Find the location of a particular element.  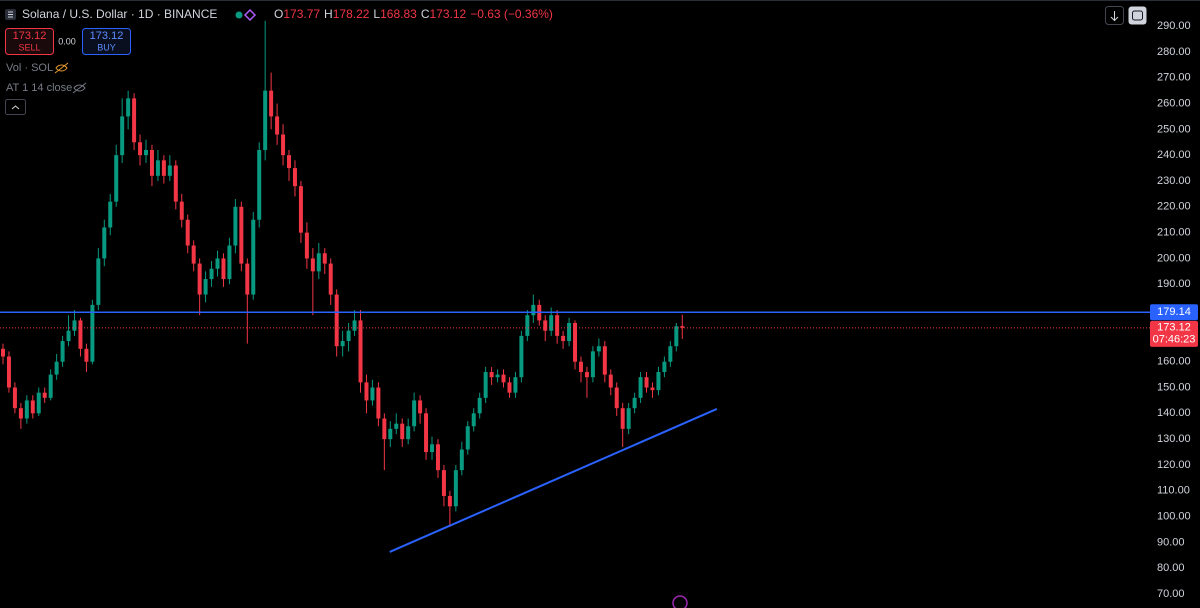

y-tick-label: 240.00 is located at coordinates (1174, 155).